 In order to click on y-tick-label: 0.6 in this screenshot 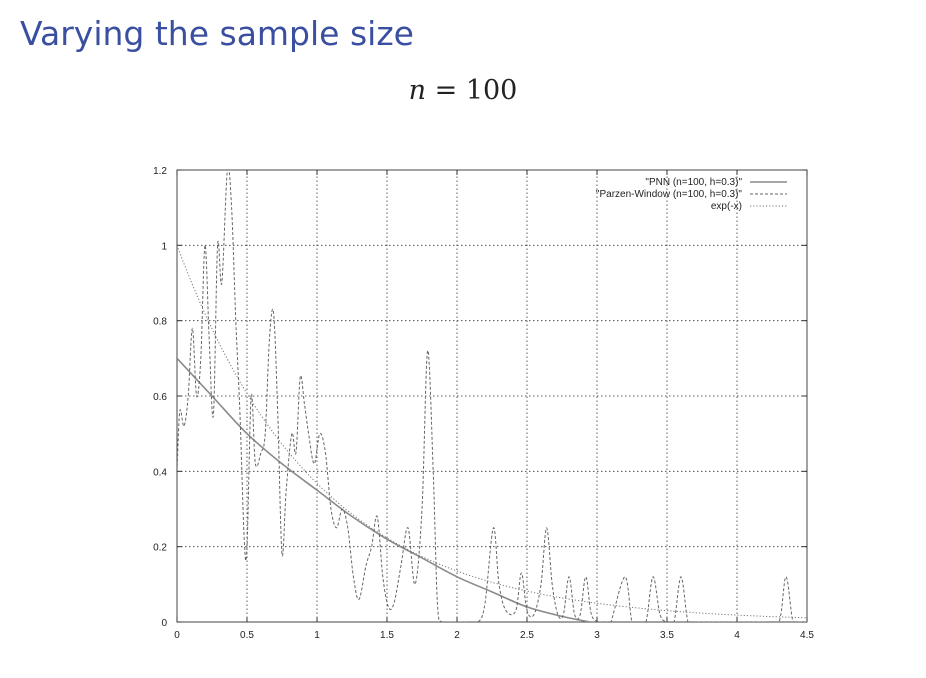, I will do `click(160, 397)`.